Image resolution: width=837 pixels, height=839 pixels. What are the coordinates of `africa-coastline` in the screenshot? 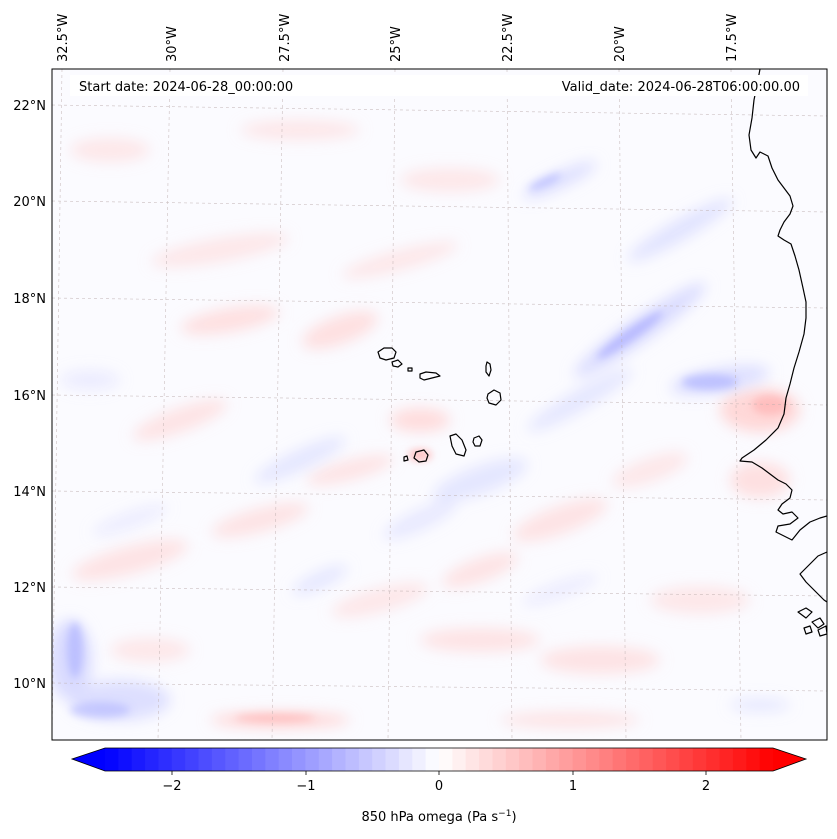 It's located at (783, 305).